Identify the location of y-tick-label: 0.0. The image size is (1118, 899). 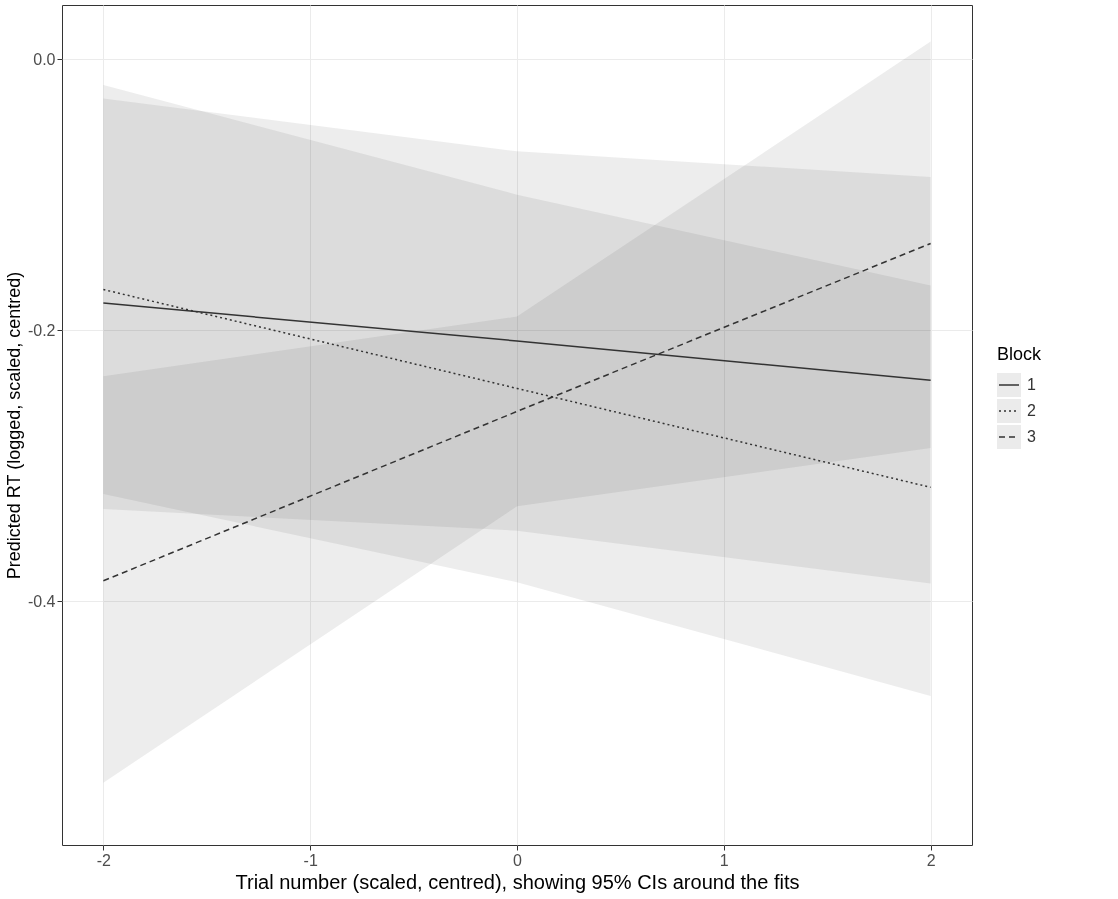
(44, 59).